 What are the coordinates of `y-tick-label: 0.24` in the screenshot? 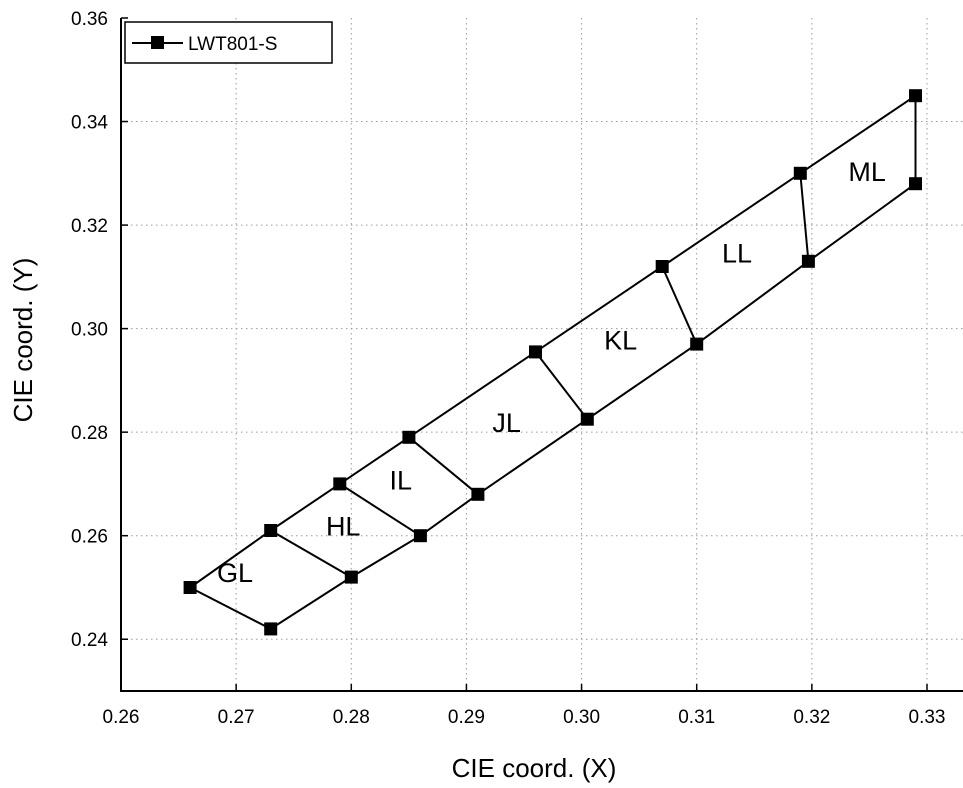 It's located at (89, 640).